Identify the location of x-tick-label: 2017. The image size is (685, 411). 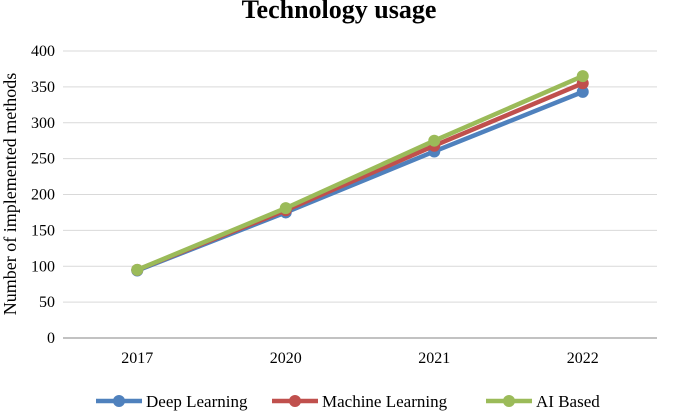
(137, 358).